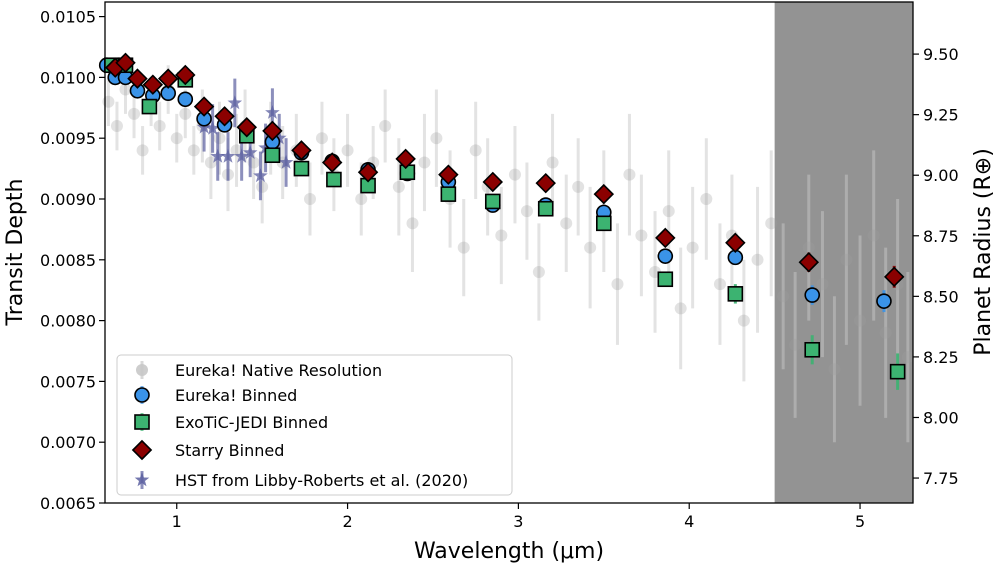  What do you see at coordinates (68, 138) in the screenshot?
I see `y-tick-label: 0.0095` at bounding box center [68, 138].